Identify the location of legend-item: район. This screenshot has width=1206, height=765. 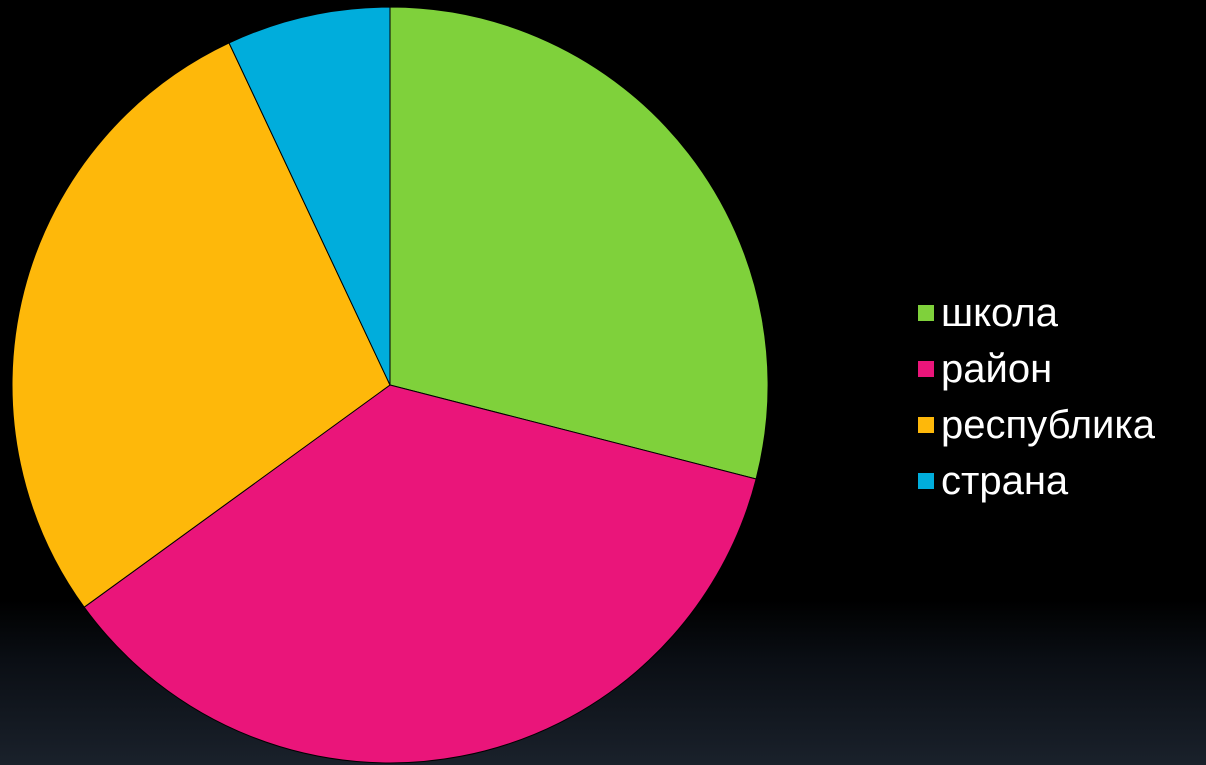
(1036, 369).